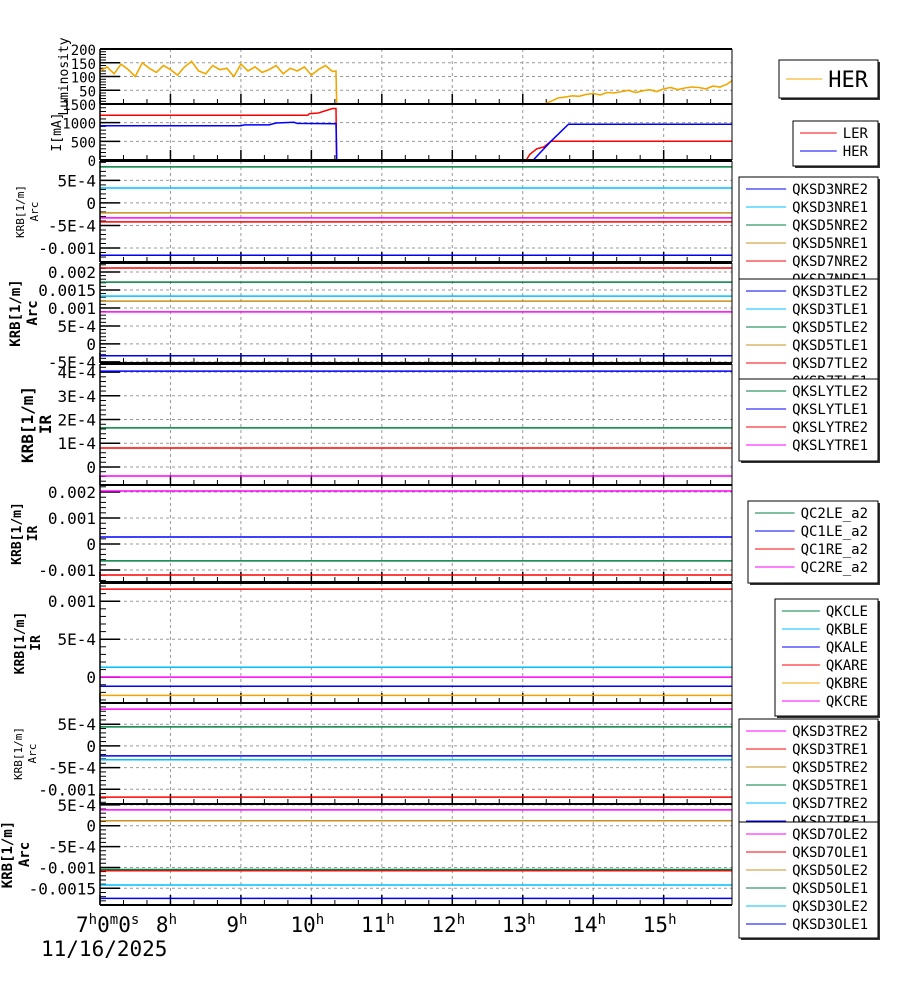 This screenshot has height=984, width=900. Describe the element at coordinates (83, 65) in the screenshot. I see `y-tick-label: 150` at that location.